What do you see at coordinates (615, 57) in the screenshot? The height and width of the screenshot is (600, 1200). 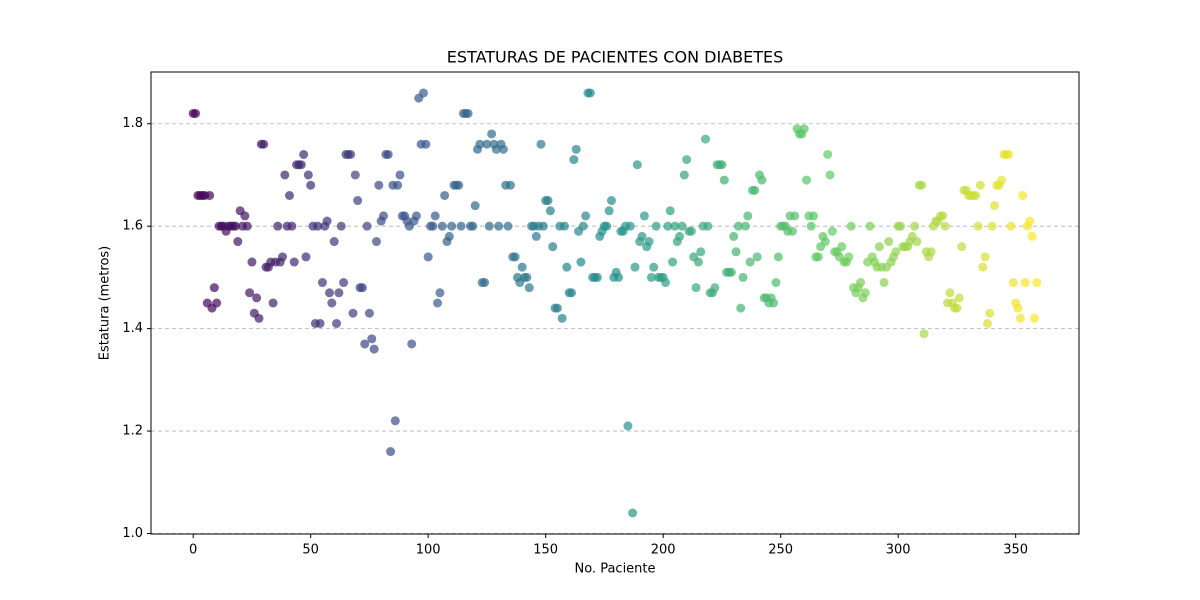 I see `chart-title: ESTATURAS DE PACIENTES CON DIABETES` at bounding box center [615, 57].